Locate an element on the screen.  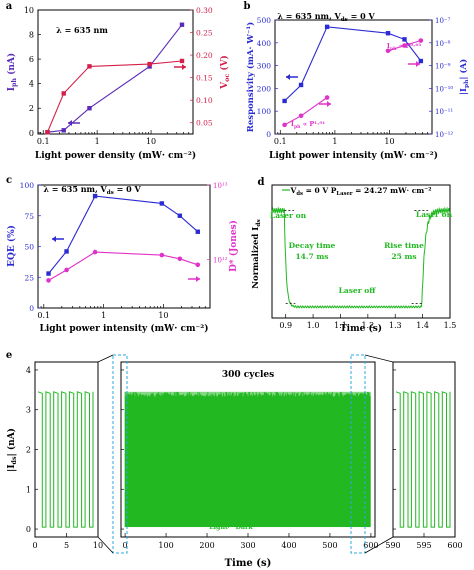
panel-a-series-line is located at coordinates (115, 78).